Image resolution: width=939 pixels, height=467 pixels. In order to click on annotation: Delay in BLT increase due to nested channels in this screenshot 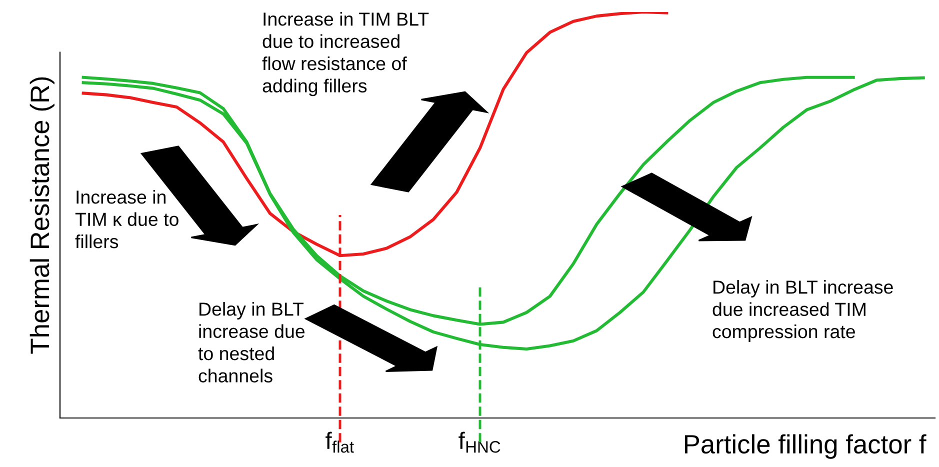, I will do `click(251, 342)`.